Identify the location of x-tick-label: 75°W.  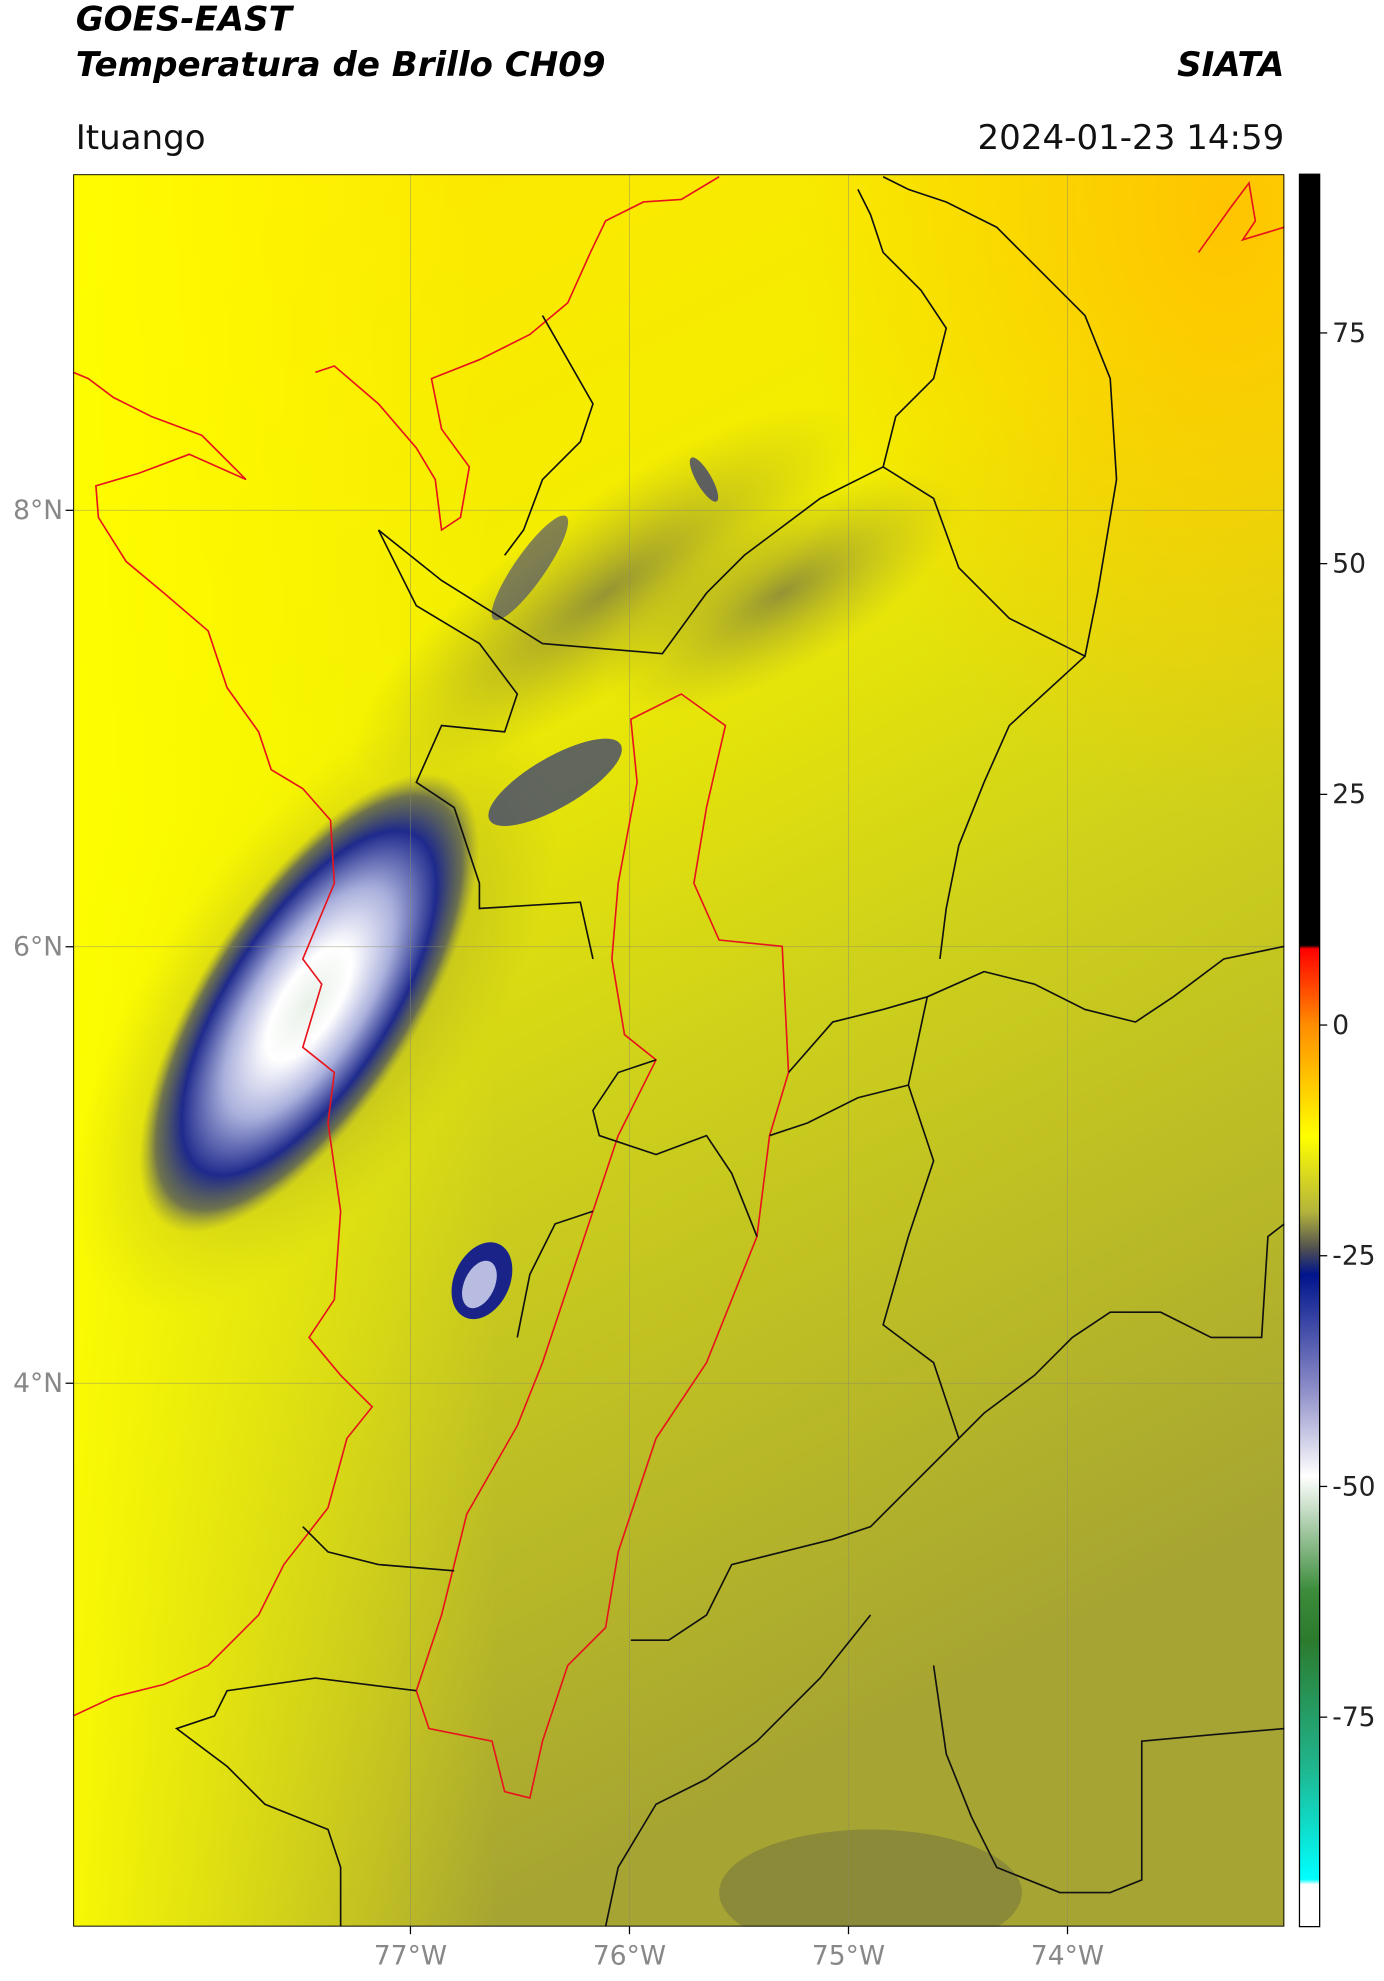
(848, 1955).